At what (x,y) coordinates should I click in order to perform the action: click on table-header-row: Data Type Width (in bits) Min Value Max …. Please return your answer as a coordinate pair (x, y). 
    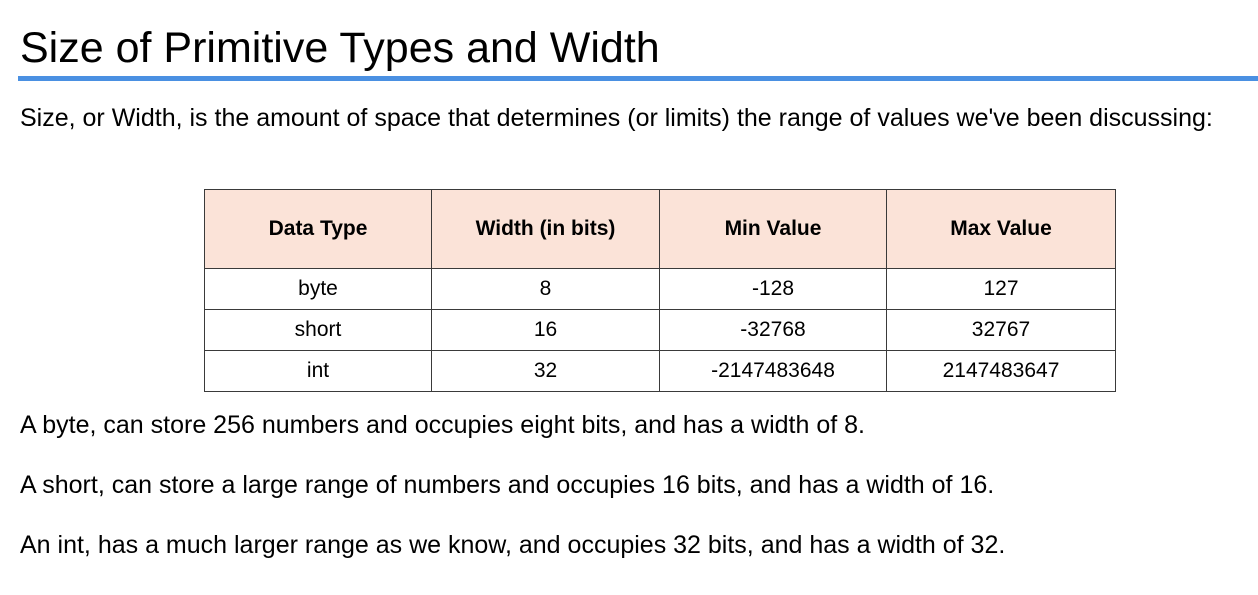
    Looking at the image, I should click on (660, 229).